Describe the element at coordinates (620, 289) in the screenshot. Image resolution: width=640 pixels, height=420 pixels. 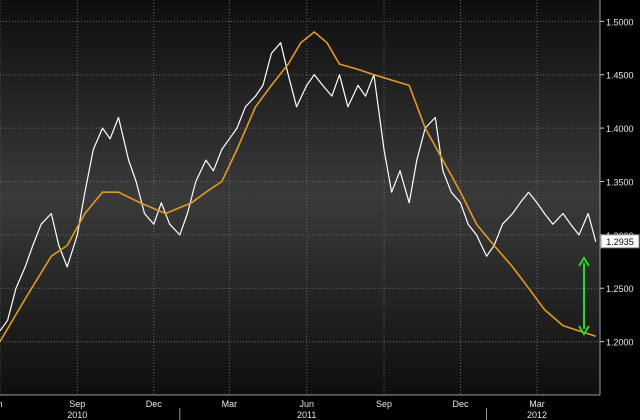
I see `y-tick-label: 1.2500` at that location.